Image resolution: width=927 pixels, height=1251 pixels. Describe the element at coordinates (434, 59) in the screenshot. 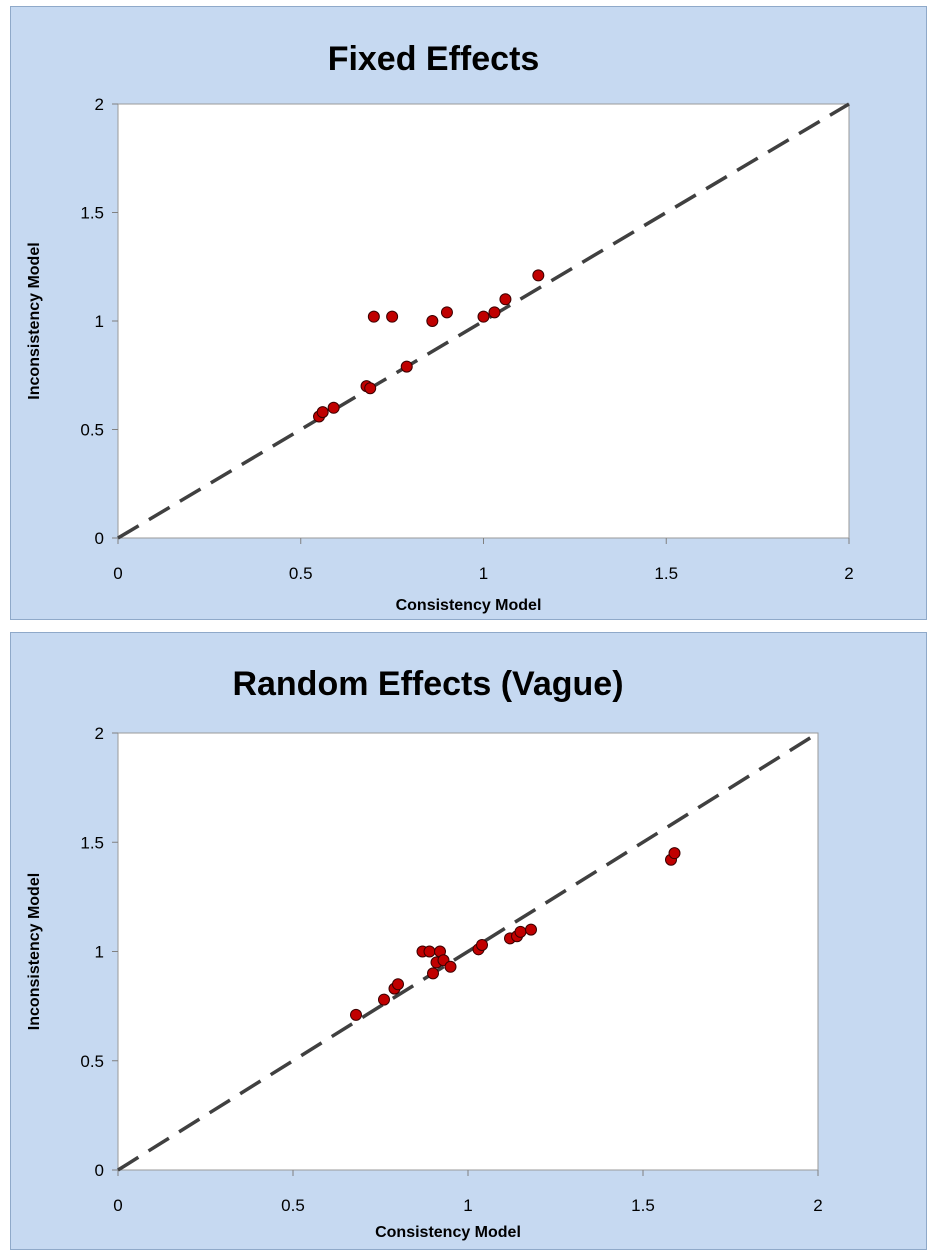

I see `chart-title: Fixed Effects` at that location.